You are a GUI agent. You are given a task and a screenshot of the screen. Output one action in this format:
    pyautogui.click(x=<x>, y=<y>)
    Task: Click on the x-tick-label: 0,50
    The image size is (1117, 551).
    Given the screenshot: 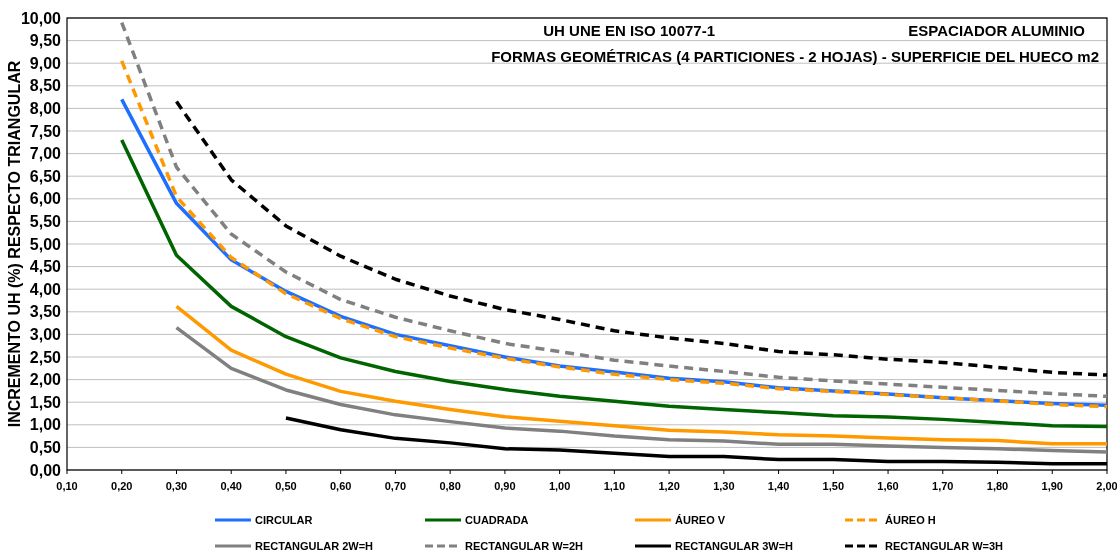 What is the action you would take?
    pyautogui.click(x=286, y=486)
    